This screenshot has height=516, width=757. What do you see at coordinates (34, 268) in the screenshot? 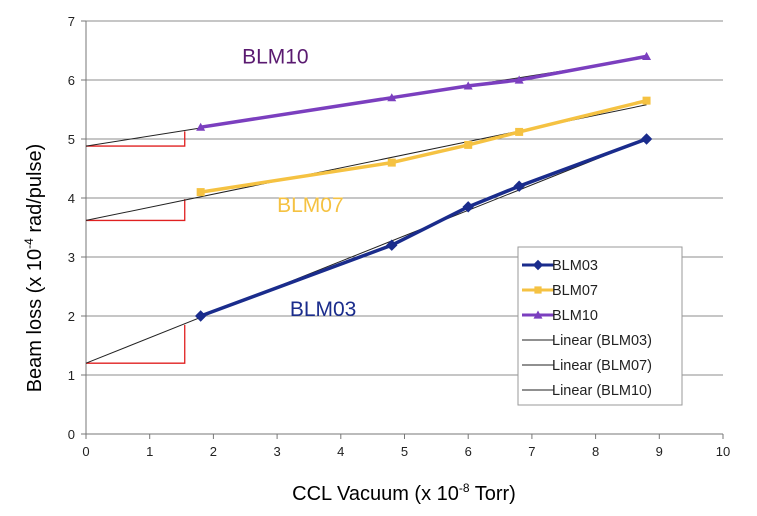
I see `y-axis-title: Beam loss (x 10-4 rad/pulse)` at bounding box center [34, 268].